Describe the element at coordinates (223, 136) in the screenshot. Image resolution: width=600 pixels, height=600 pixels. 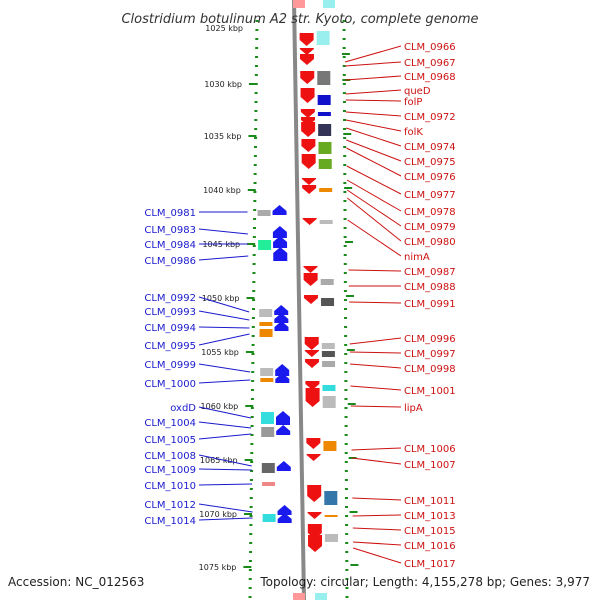
I see `scale-tick-label: 1035 kbp` at that location.